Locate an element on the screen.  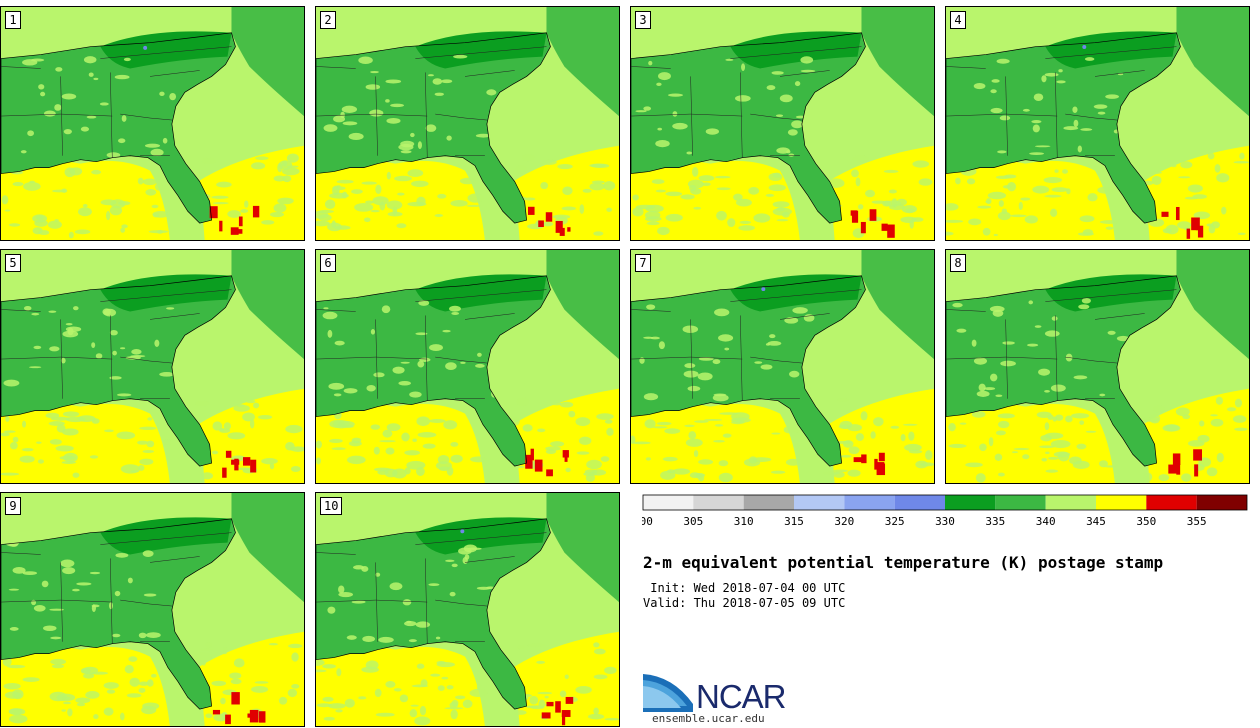
member-panel-2: 2 is located at coordinates (467, 123).